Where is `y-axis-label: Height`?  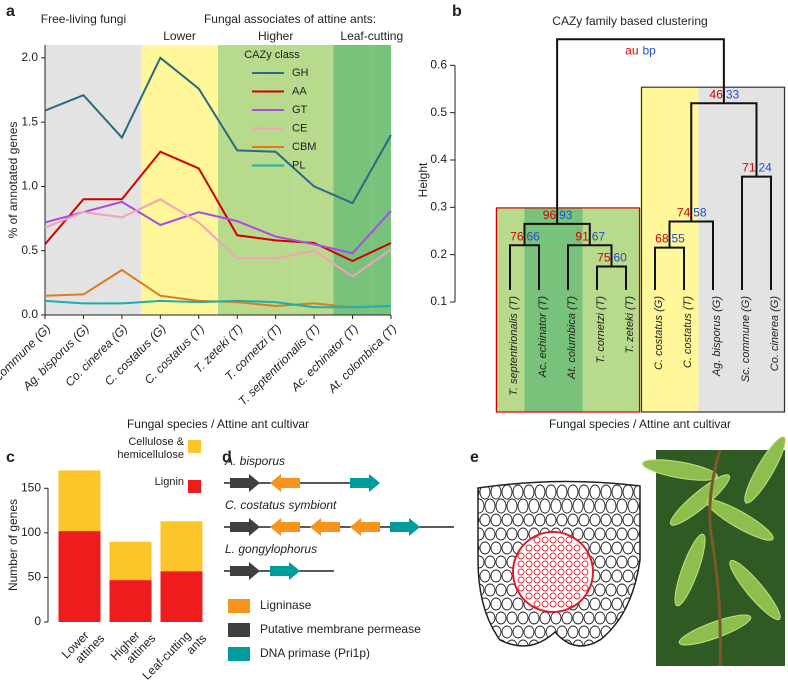
y-axis-label: Height is located at coordinates (423, 179).